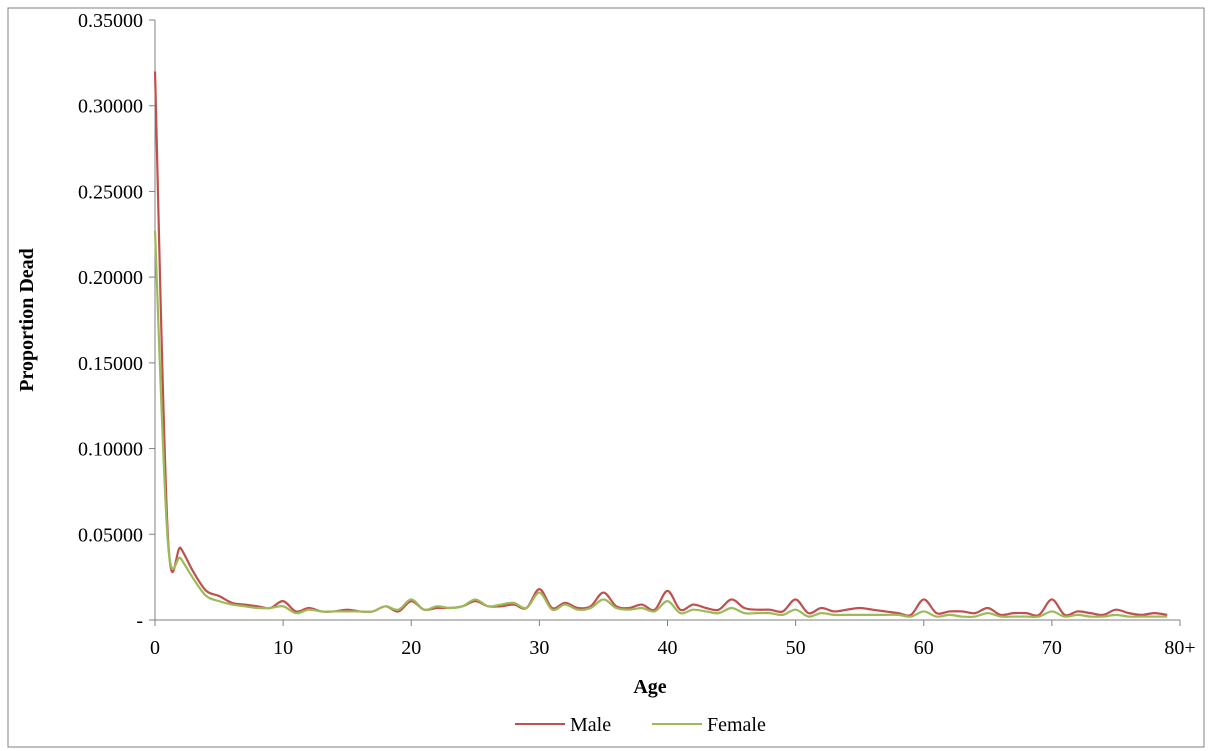 The height and width of the screenshot is (751, 1208). I want to click on x-tick-label: 30, so click(539, 648).